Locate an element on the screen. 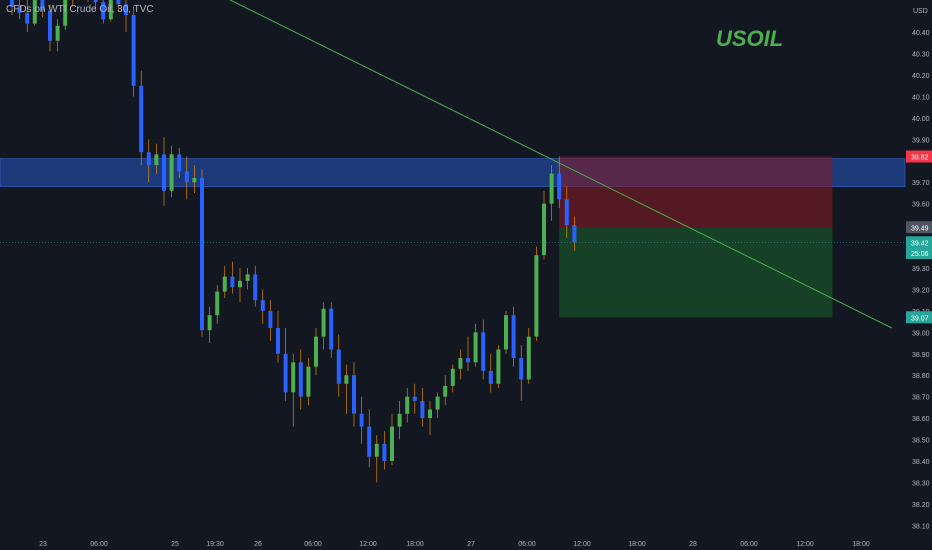  price-tag-label: 39.49 is located at coordinates (920, 228).